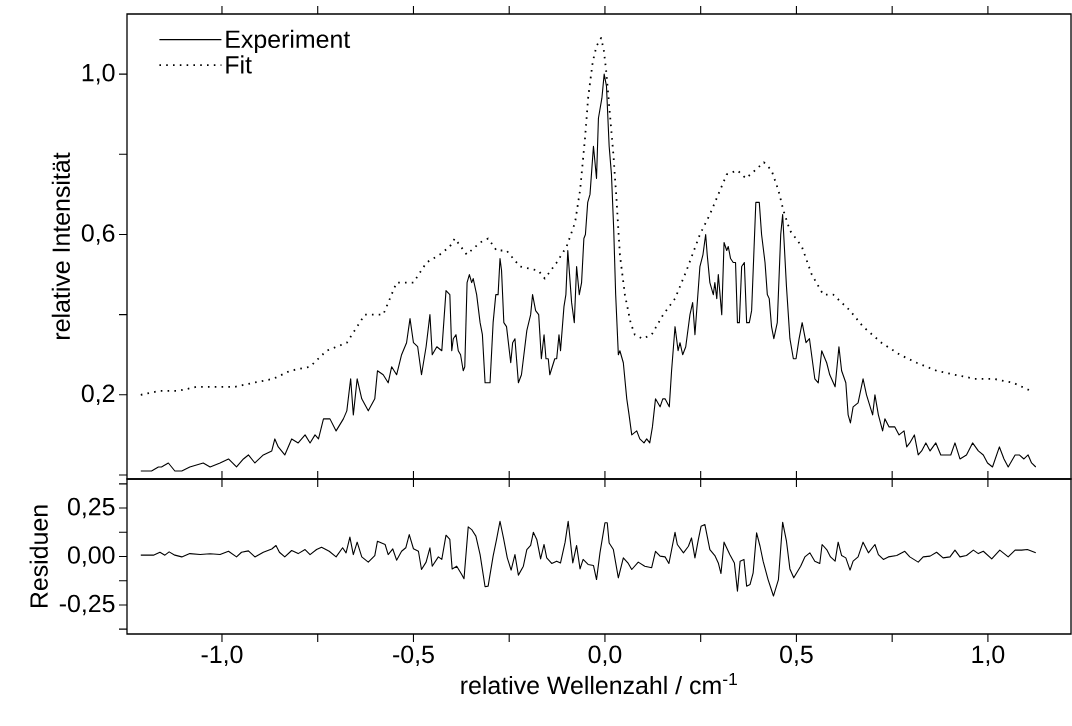  Describe the element at coordinates (61, 245) in the screenshot. I see `y-axis-title: relative Intensität` at that location.